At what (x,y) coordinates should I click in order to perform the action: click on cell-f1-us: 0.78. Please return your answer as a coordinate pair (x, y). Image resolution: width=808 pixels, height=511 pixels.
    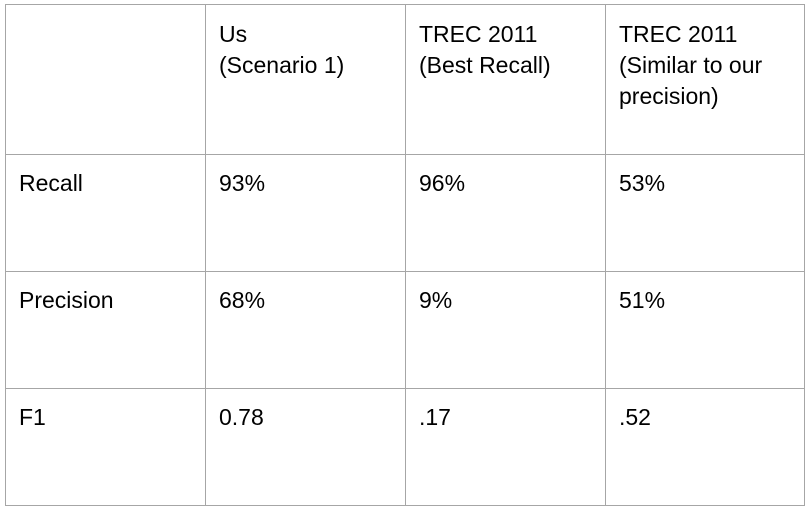
    Looking at the image, I should click on (305, 447).